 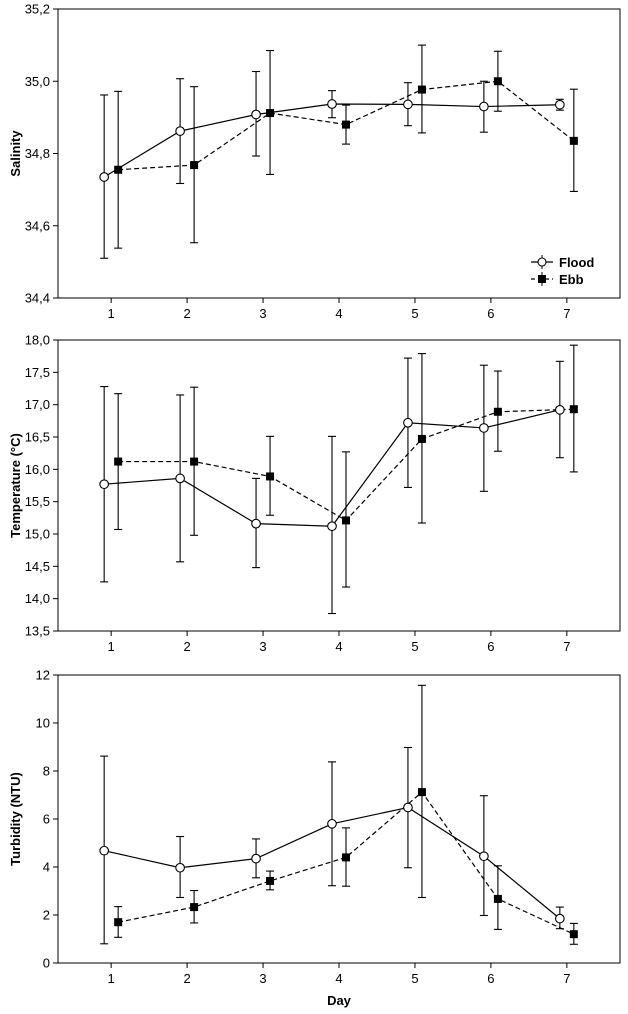 I want to click on y-axis-label: Temperature (°C), so click(x=15, y=485).